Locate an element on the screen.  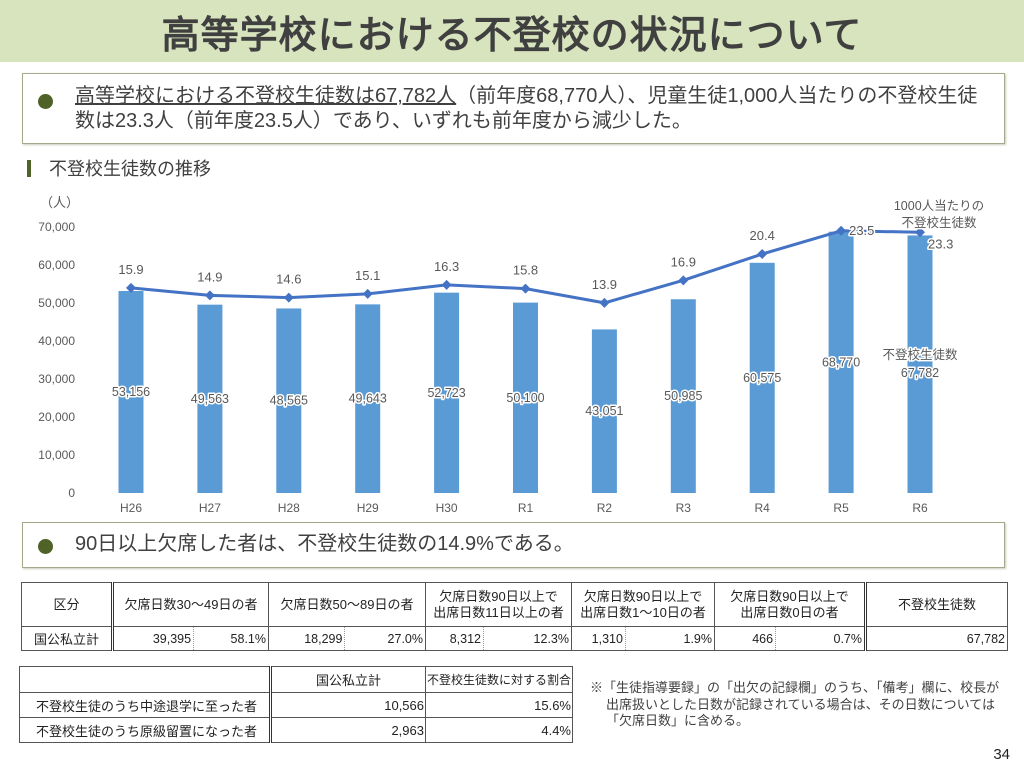
slide-header: 高等学校における不登校の状況について is located at coordinates (512, 31).